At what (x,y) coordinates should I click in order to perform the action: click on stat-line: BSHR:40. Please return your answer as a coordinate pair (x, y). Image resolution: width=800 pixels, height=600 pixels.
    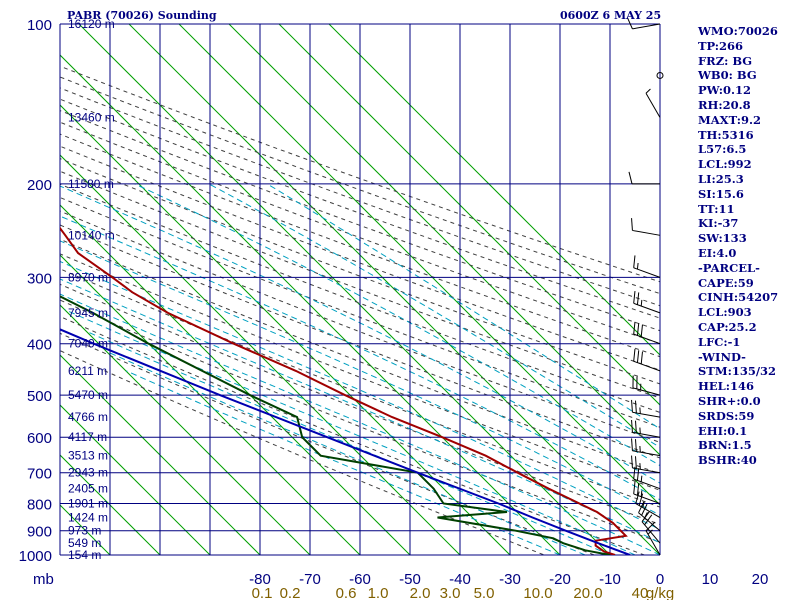
    Looking at the image, I should click on (727, 460).